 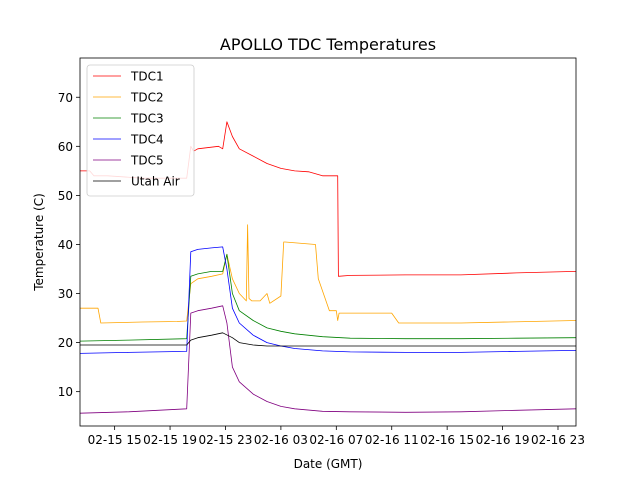 What do you see at coordinates (558, 440) in the screenshot?
I see `x-tick-label: 02-16 23` at bounding box center [558, 440].